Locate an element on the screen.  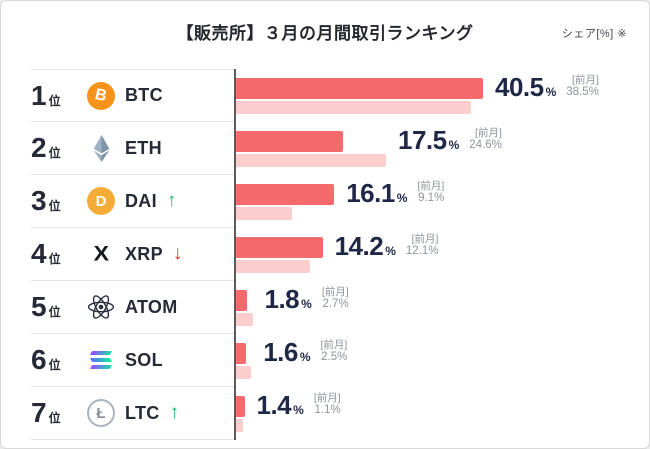
value-labels: 1.8% [前月] 2.7% is located at coordinates (307, 299).